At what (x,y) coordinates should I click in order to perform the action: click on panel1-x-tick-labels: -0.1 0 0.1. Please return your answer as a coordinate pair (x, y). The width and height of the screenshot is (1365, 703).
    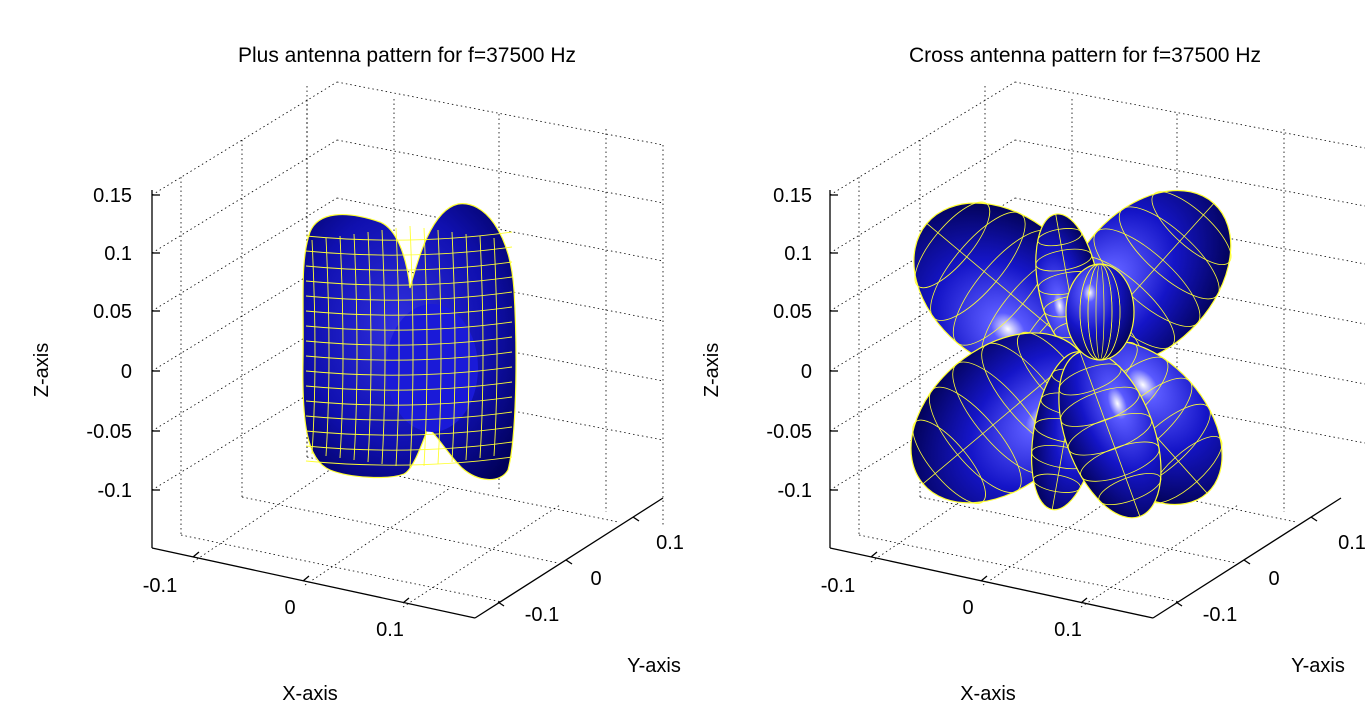
    Looking at the image, I should click on (273, 608).